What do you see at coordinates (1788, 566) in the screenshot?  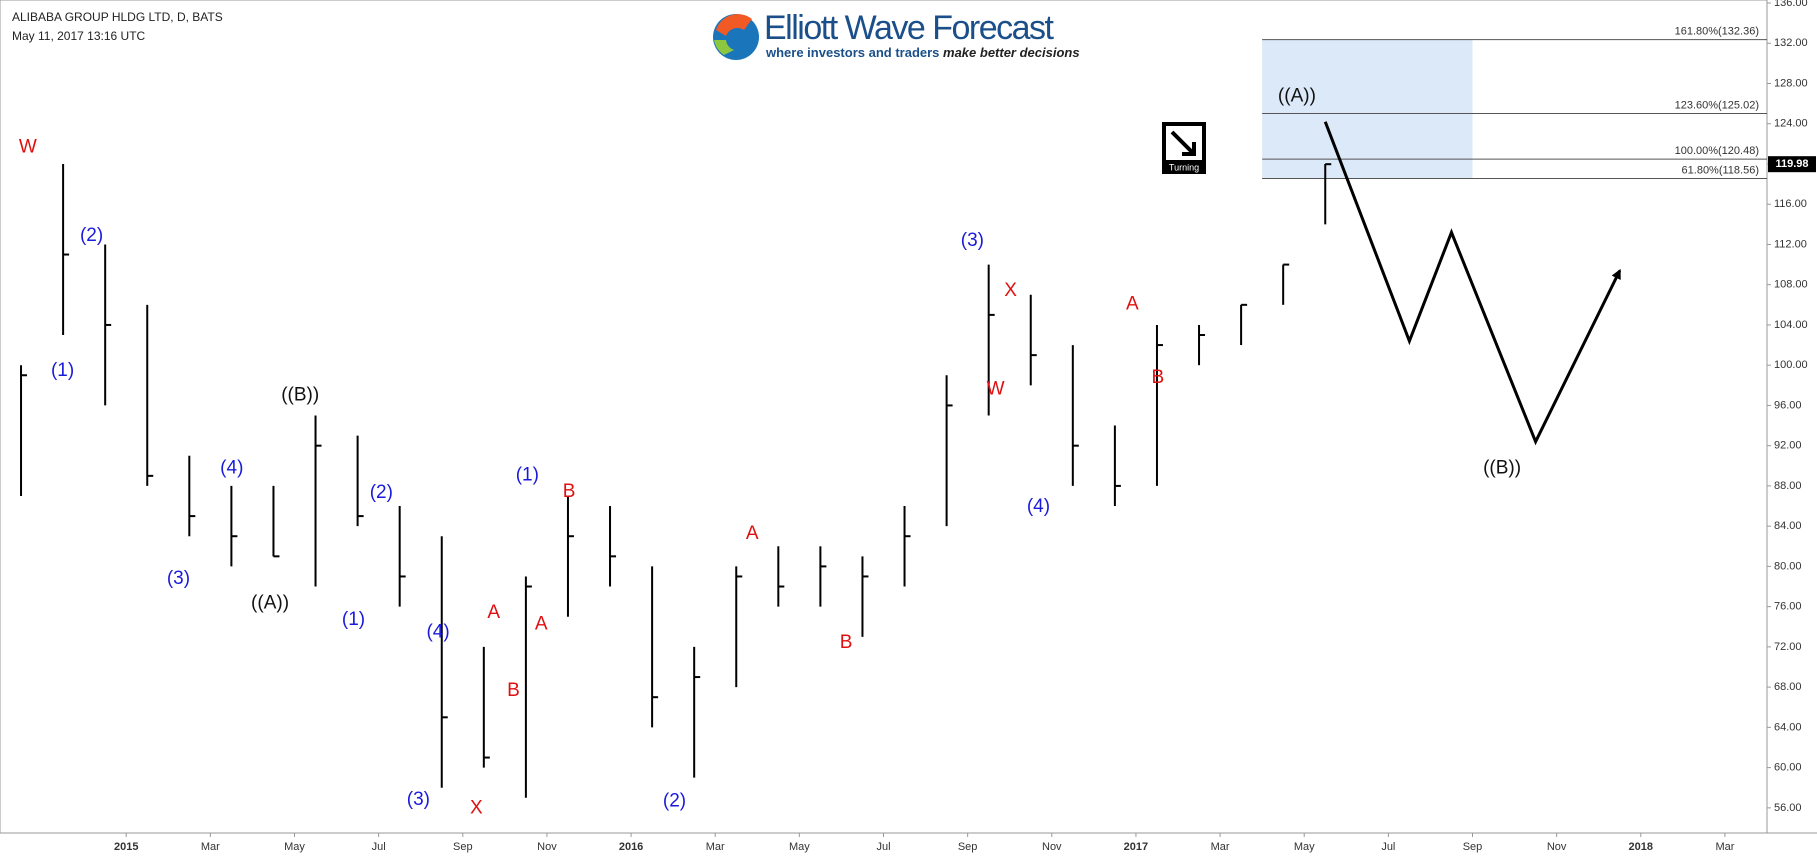 I see `y-tick-label: 80.00` at bounding box center [1788, 566].